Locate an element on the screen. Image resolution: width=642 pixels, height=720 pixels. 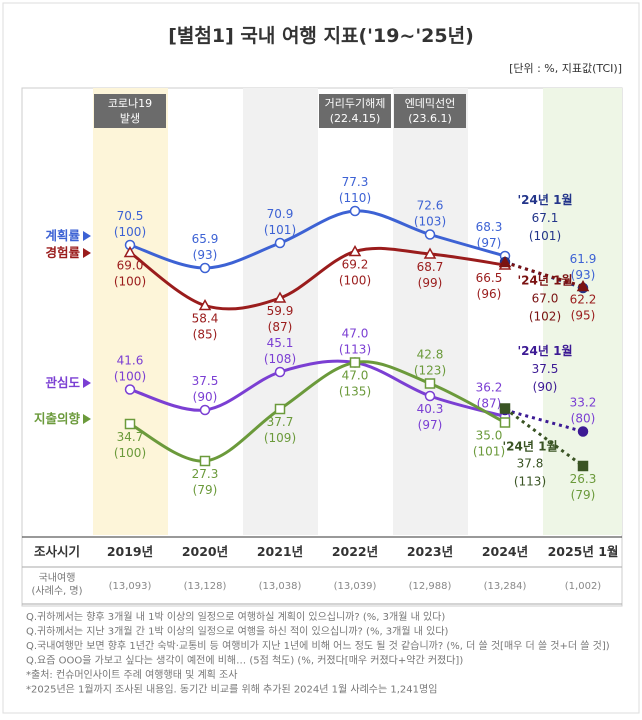
index-label: (80) is located at coordinates (583, 419).